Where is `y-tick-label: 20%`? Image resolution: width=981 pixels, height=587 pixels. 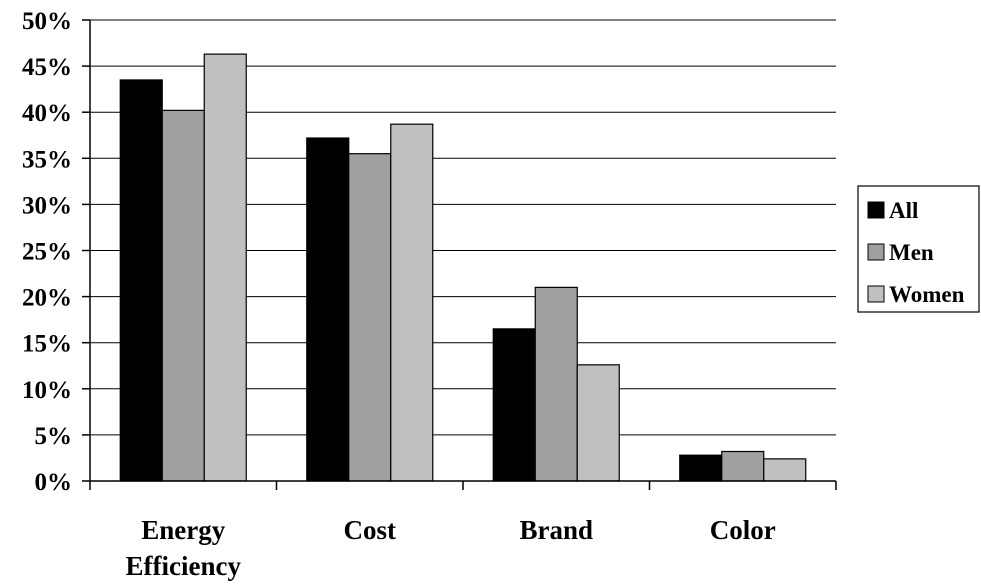 y-tick-label: 20% is located at coordinates (47, 298).